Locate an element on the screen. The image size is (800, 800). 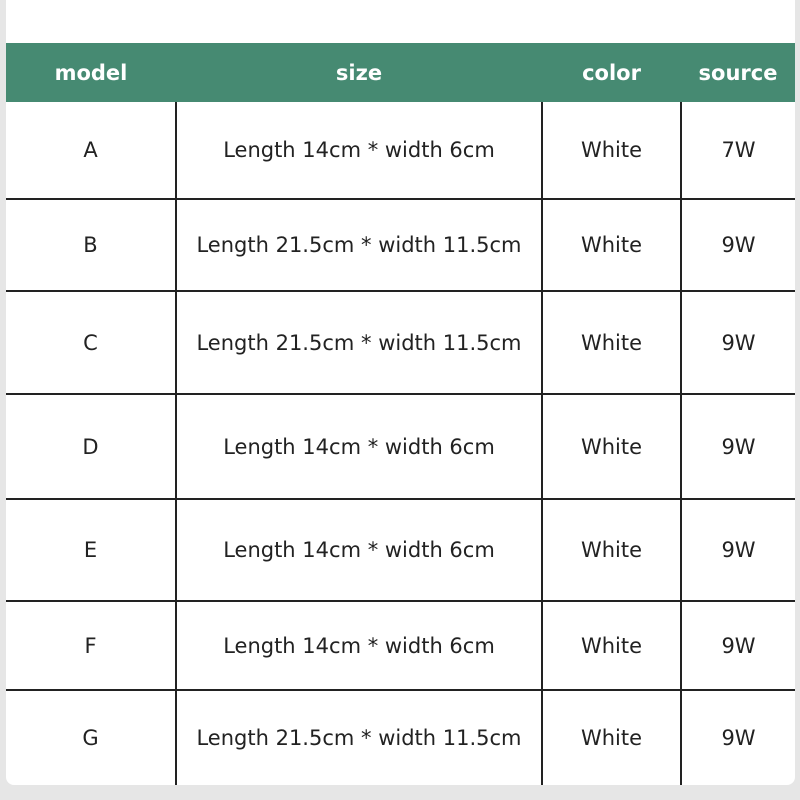
table-row: D Length 14cm * width 6cm White 9W is located at coordinates (400, 446).